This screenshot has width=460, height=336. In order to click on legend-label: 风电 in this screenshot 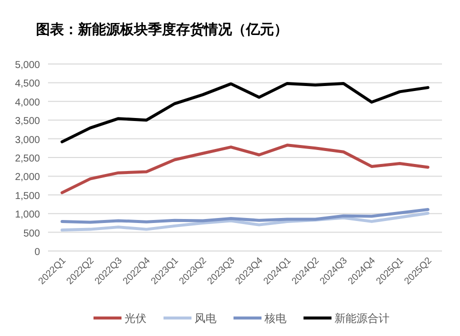, I will do `click(205, 318)`.